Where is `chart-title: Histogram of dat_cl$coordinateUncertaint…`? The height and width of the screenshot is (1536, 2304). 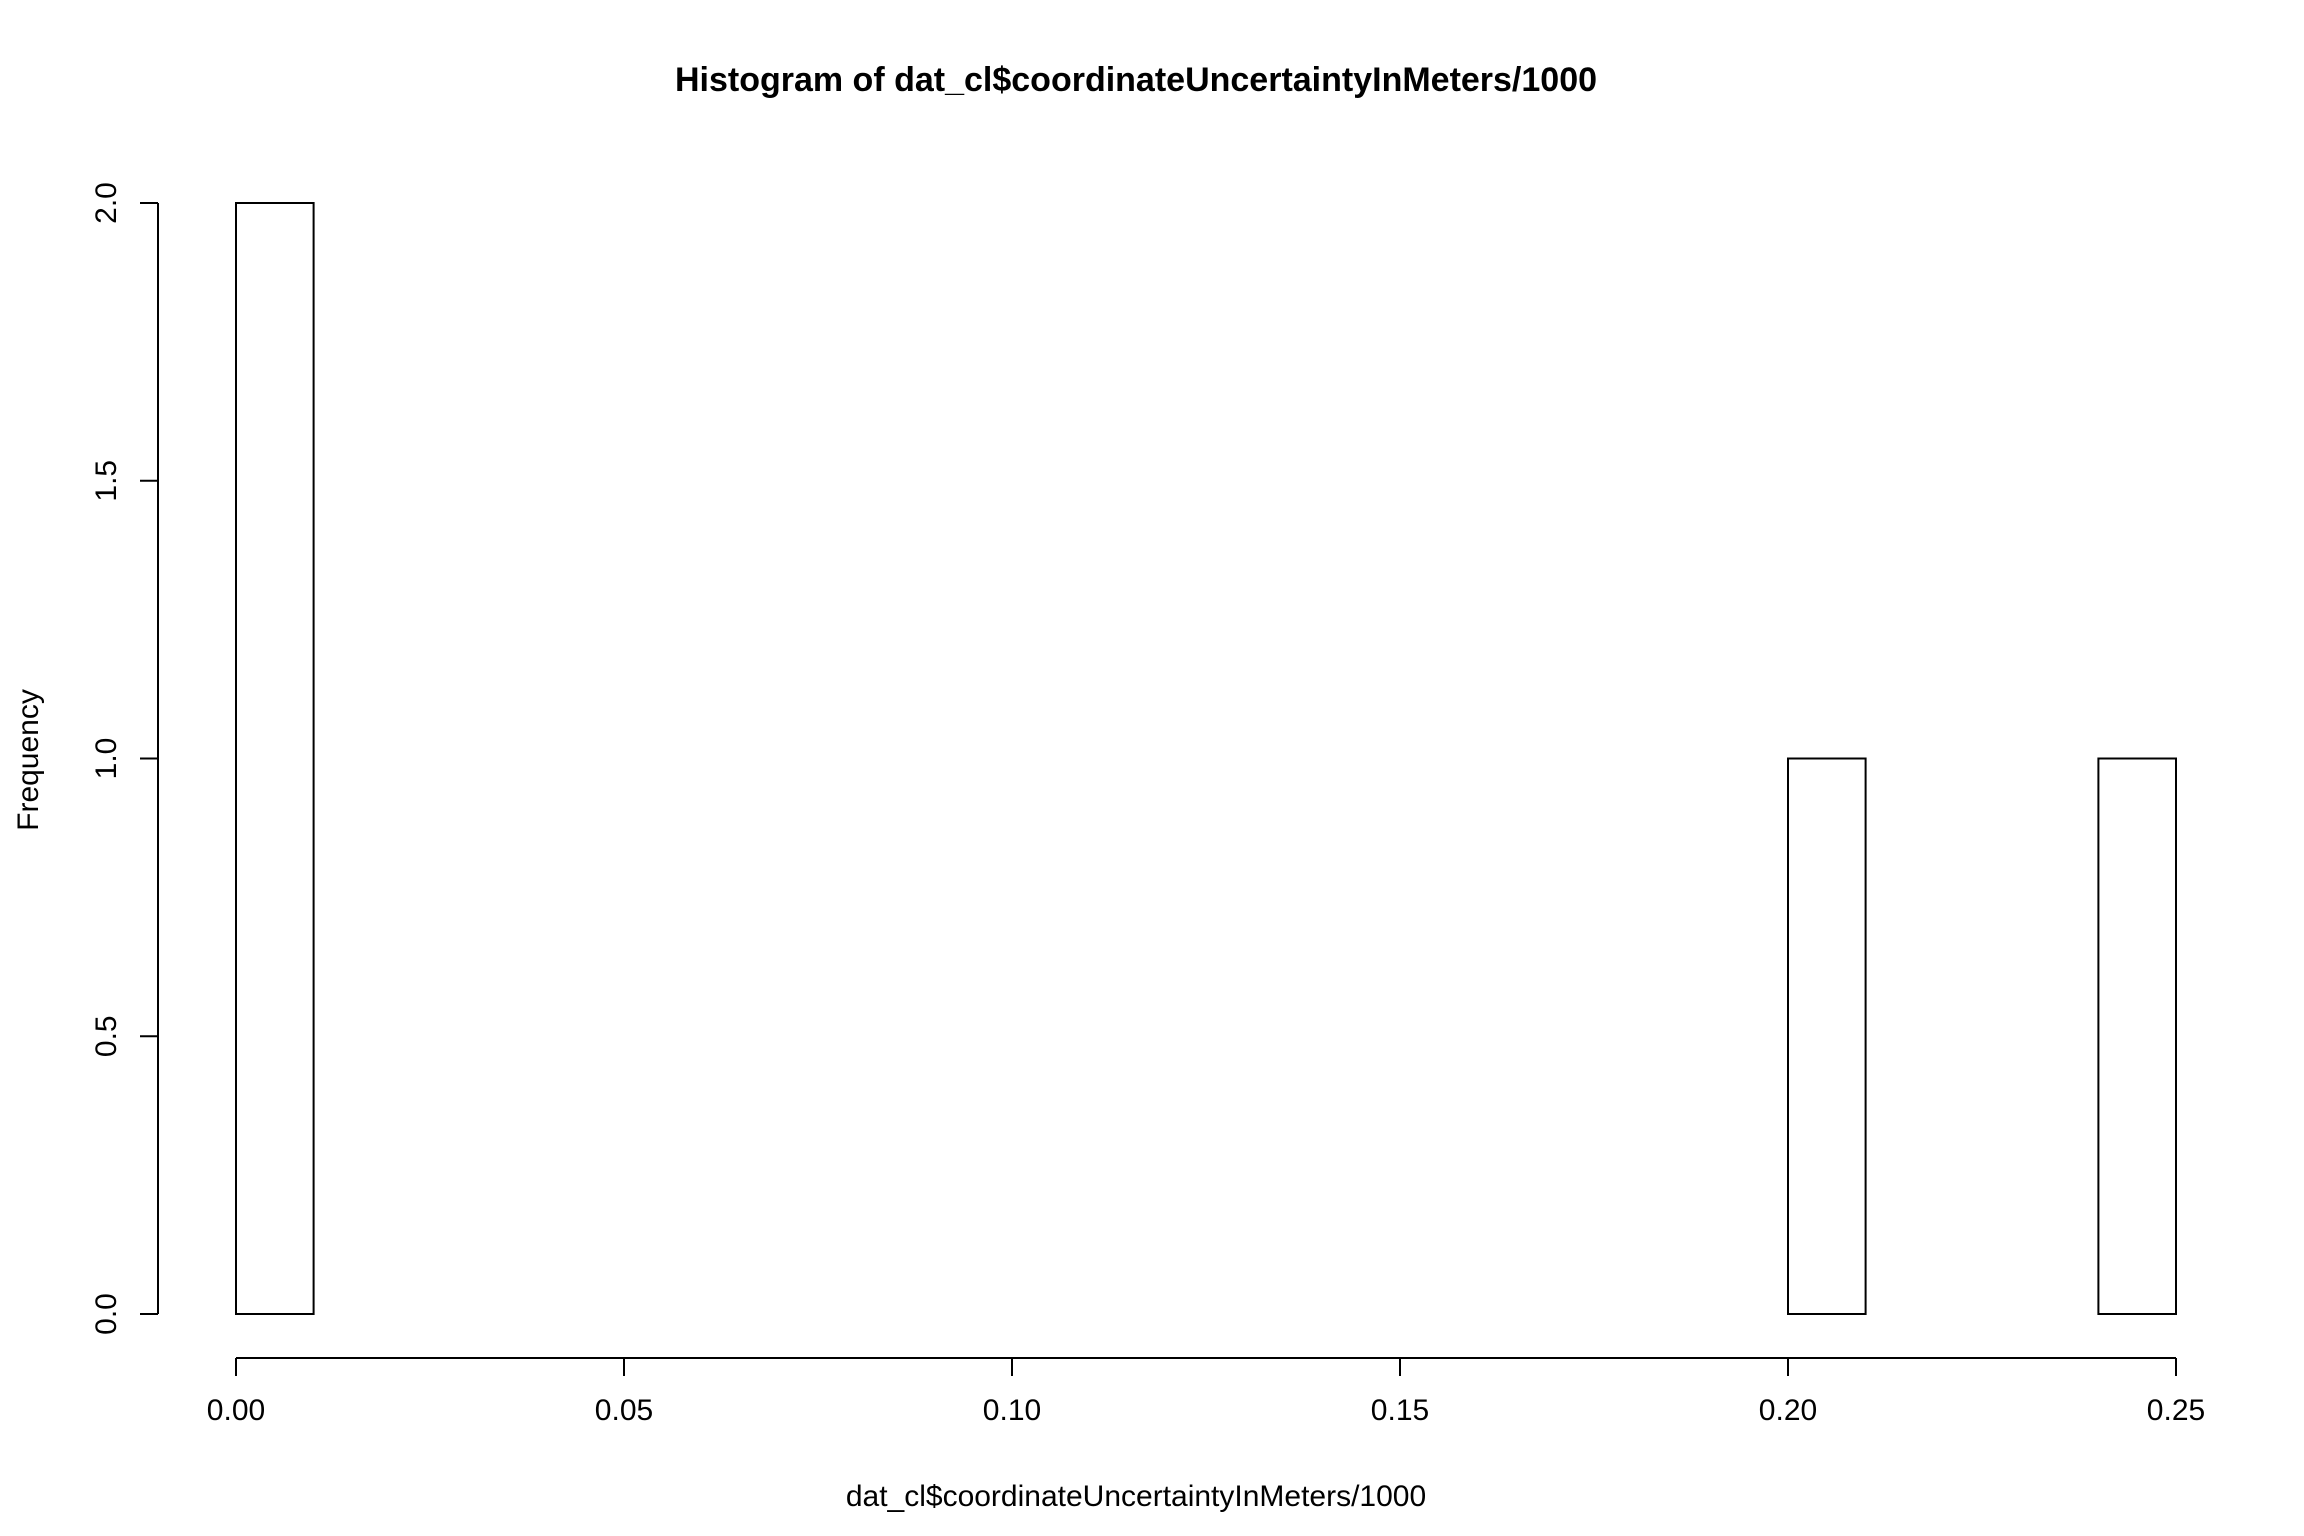 chart-title: Histogram of dat_cl$coordinateUncertaint… is located at coordinates (1136, 80).